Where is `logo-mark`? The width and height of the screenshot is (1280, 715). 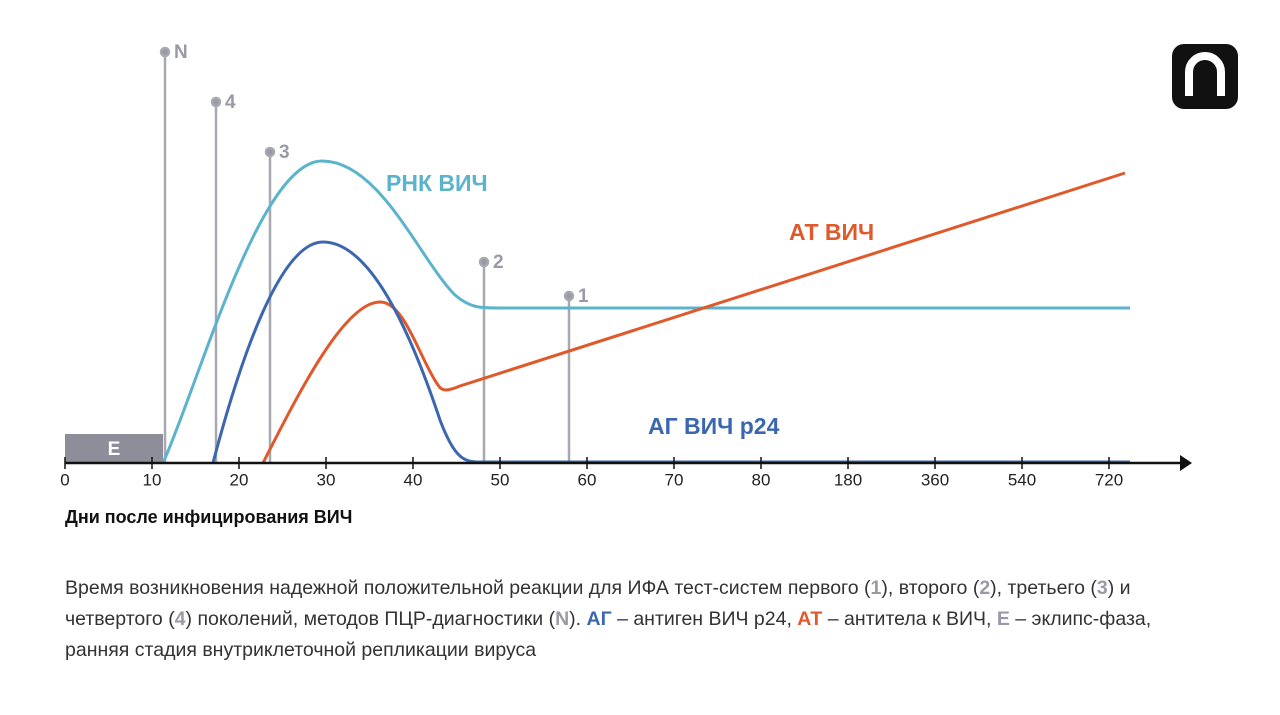
logo-mark is located at coordinates (1205, 74).